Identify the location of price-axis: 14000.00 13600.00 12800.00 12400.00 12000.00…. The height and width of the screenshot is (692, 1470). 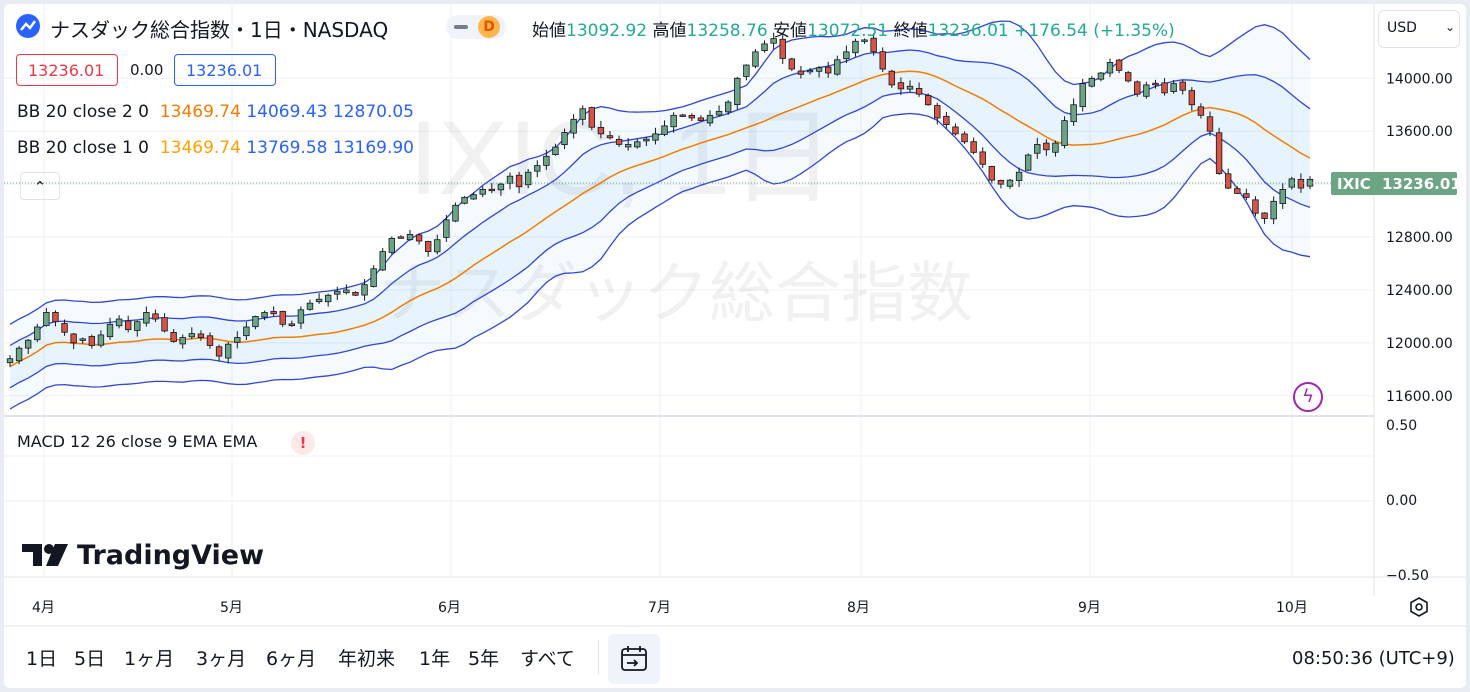
(1419, 237).